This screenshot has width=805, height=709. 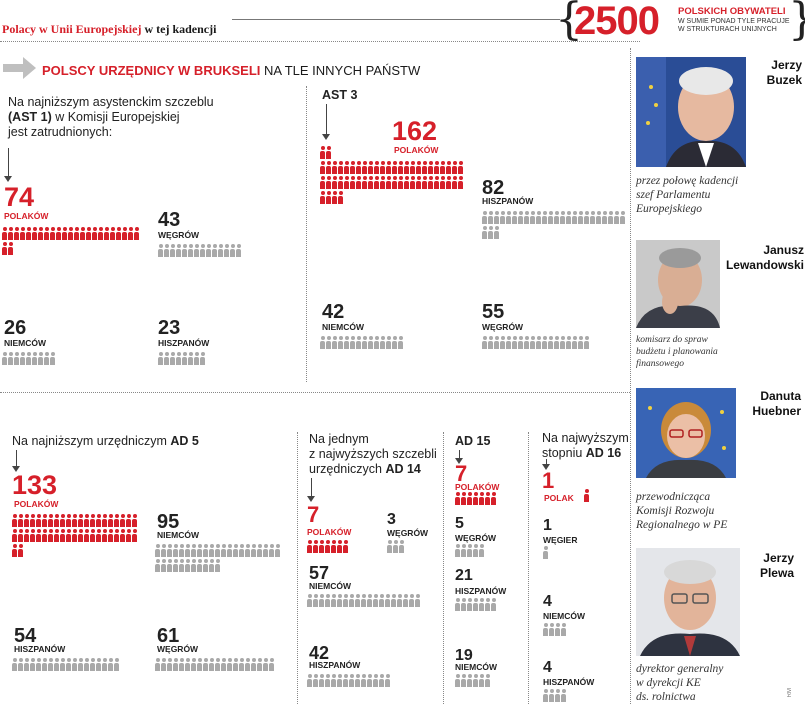 What do you see at coordinates (105, 441) in the screenshot?
I see `ad5-note: Na najniższym urzędniczym AD 5` at bounding box center [105, 441].